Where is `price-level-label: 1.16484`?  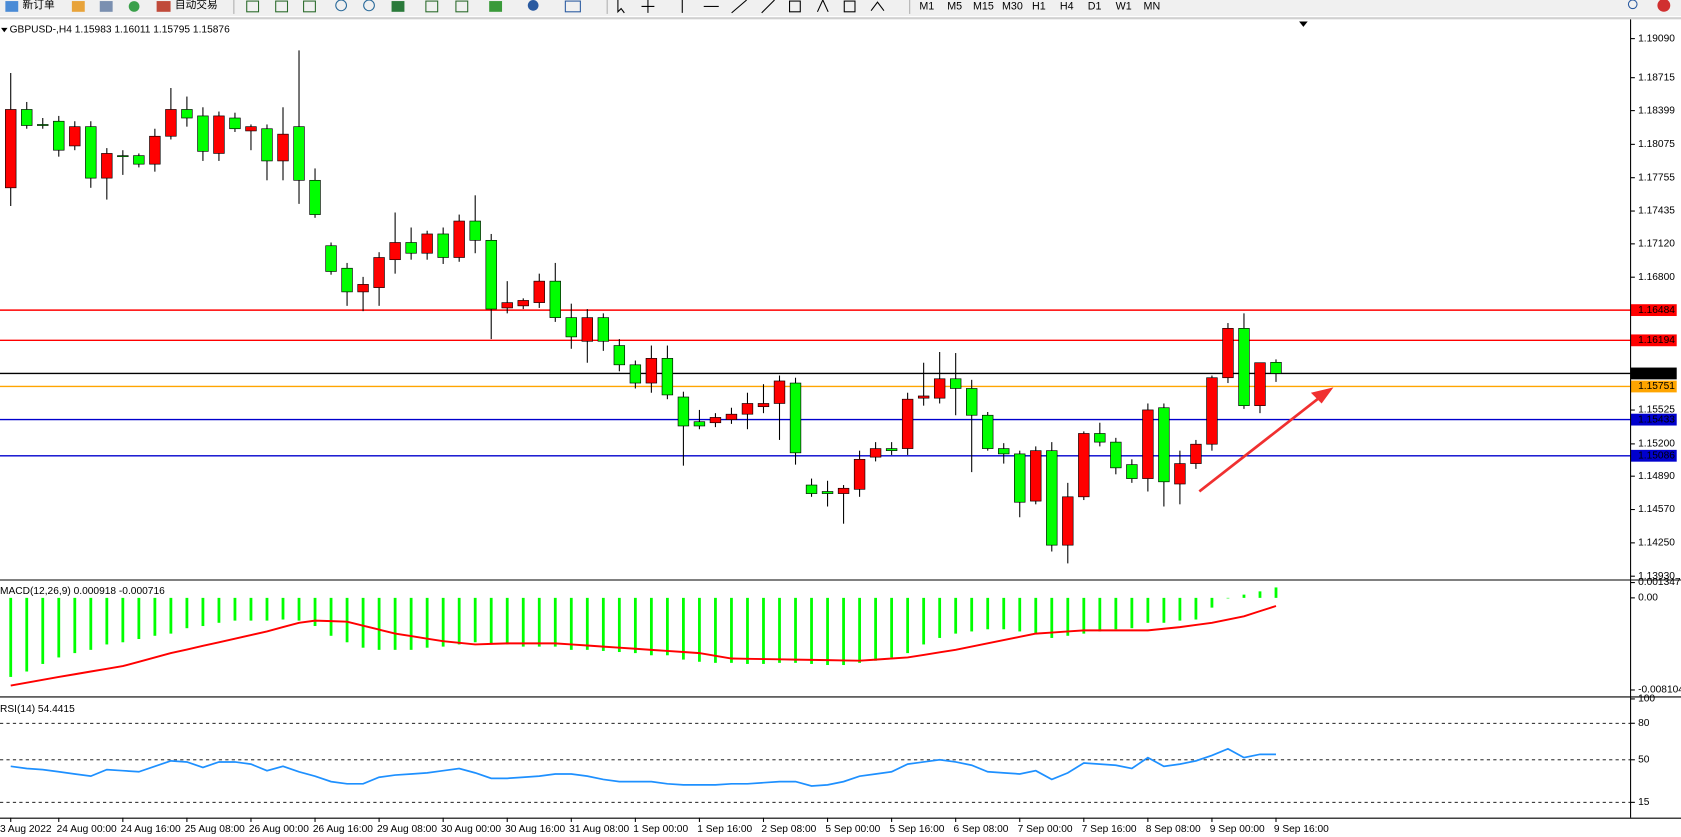
price-level-label: 1.16484 is located at coordinates (1656, 310).